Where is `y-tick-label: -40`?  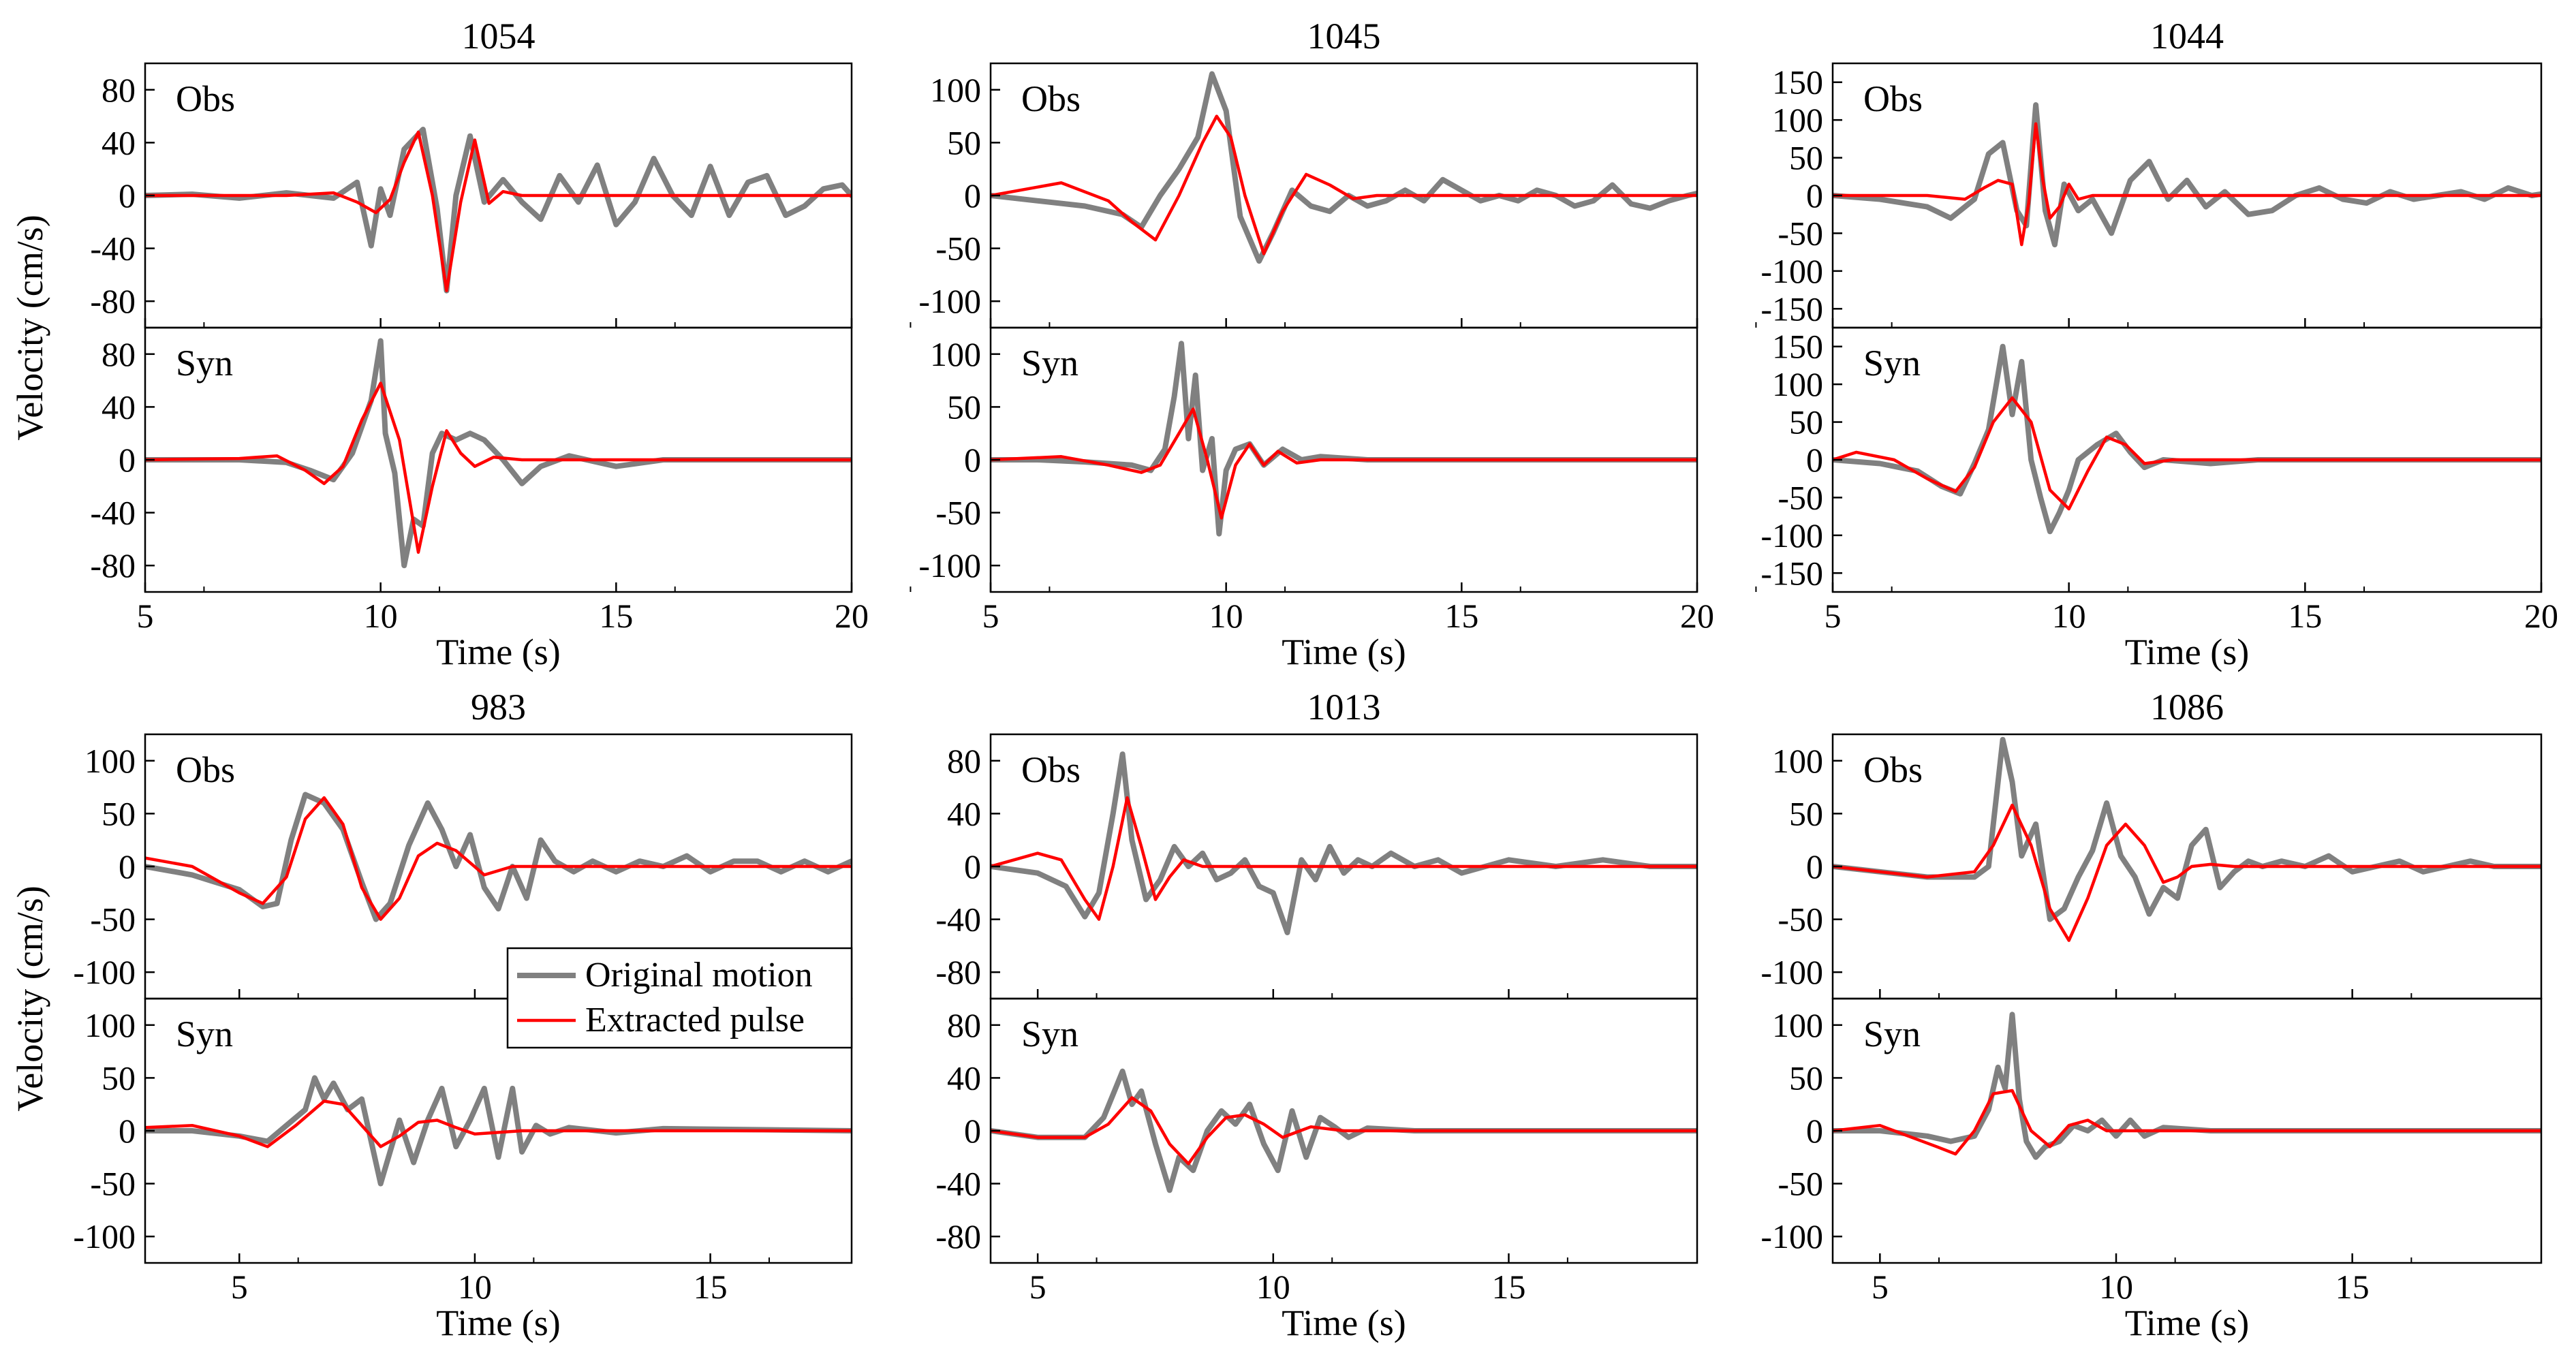 y-tick-label: -40 is located at coordinates (958, 1184).